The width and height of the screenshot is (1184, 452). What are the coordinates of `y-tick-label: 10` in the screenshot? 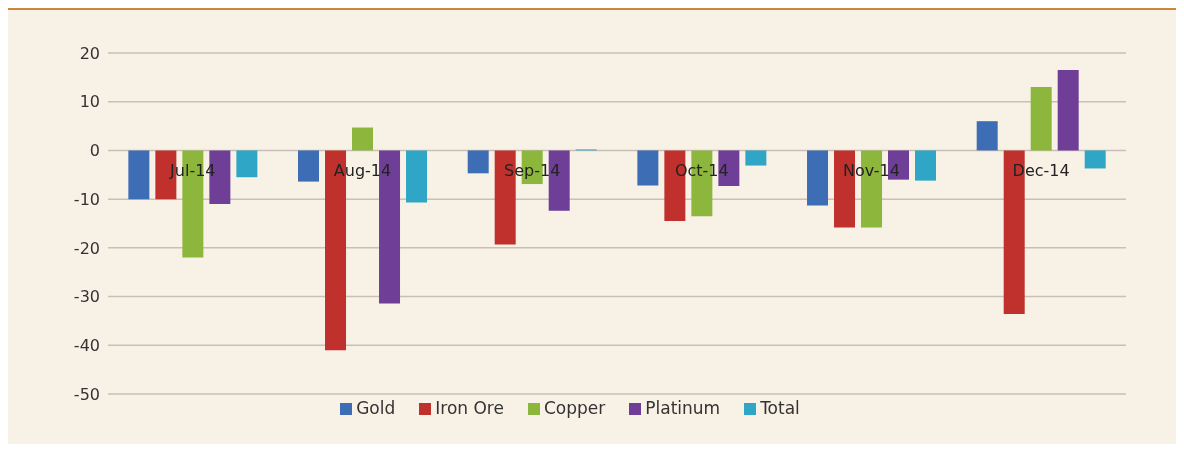 It's located at (89, 102).